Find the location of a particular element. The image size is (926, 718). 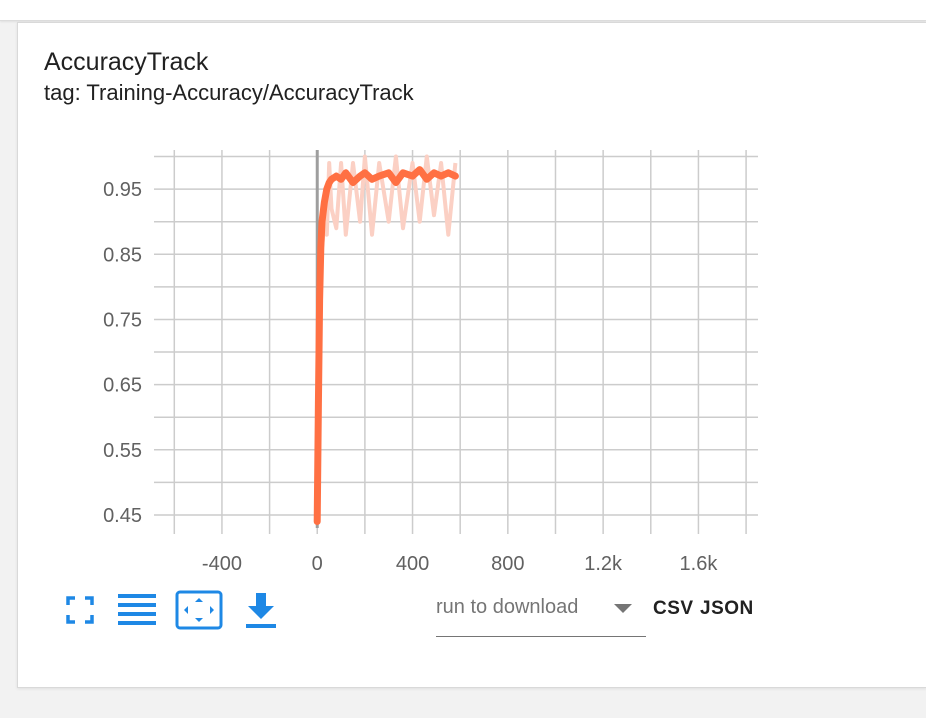

fullscreen-icon is located at coordinates (80, 610).